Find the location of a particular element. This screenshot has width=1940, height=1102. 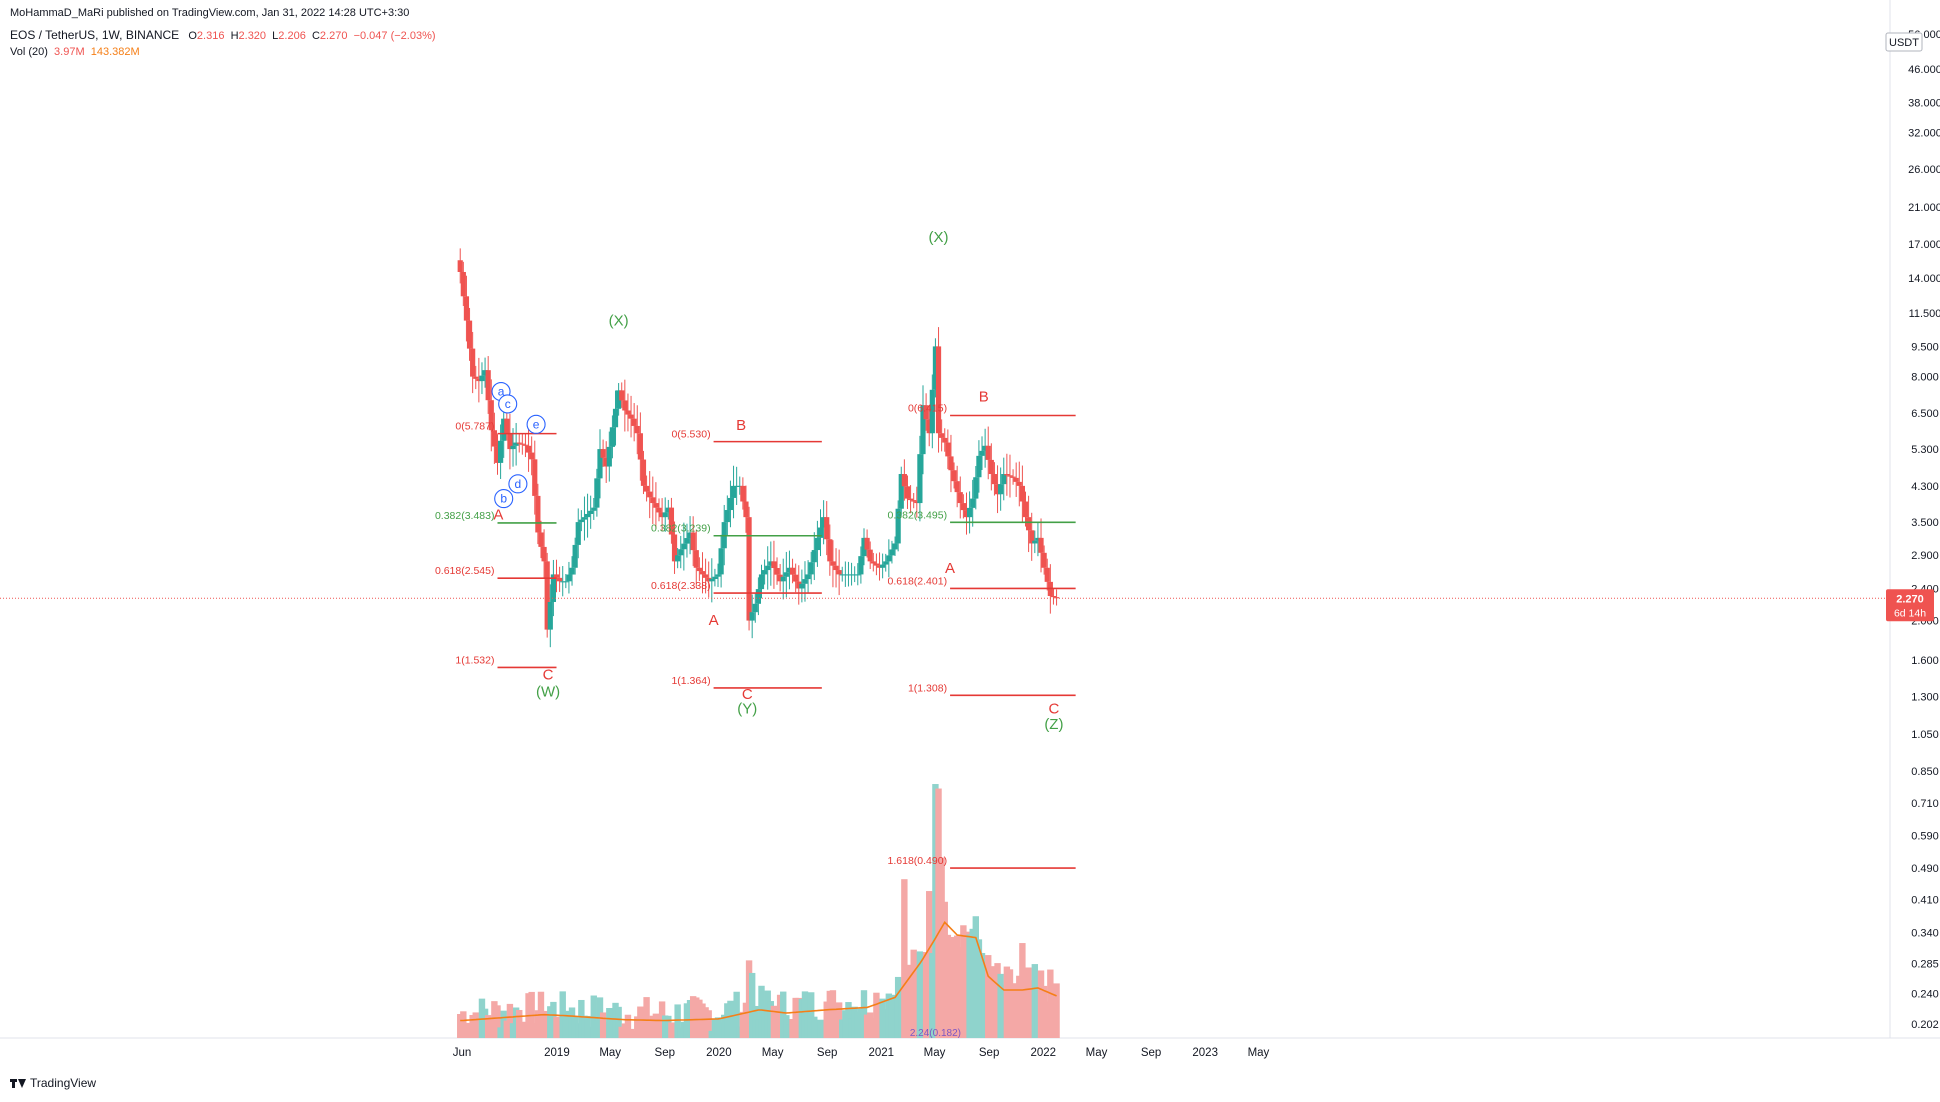

fib-level-label: 1(1.308) is located at coordinates (927, 688).